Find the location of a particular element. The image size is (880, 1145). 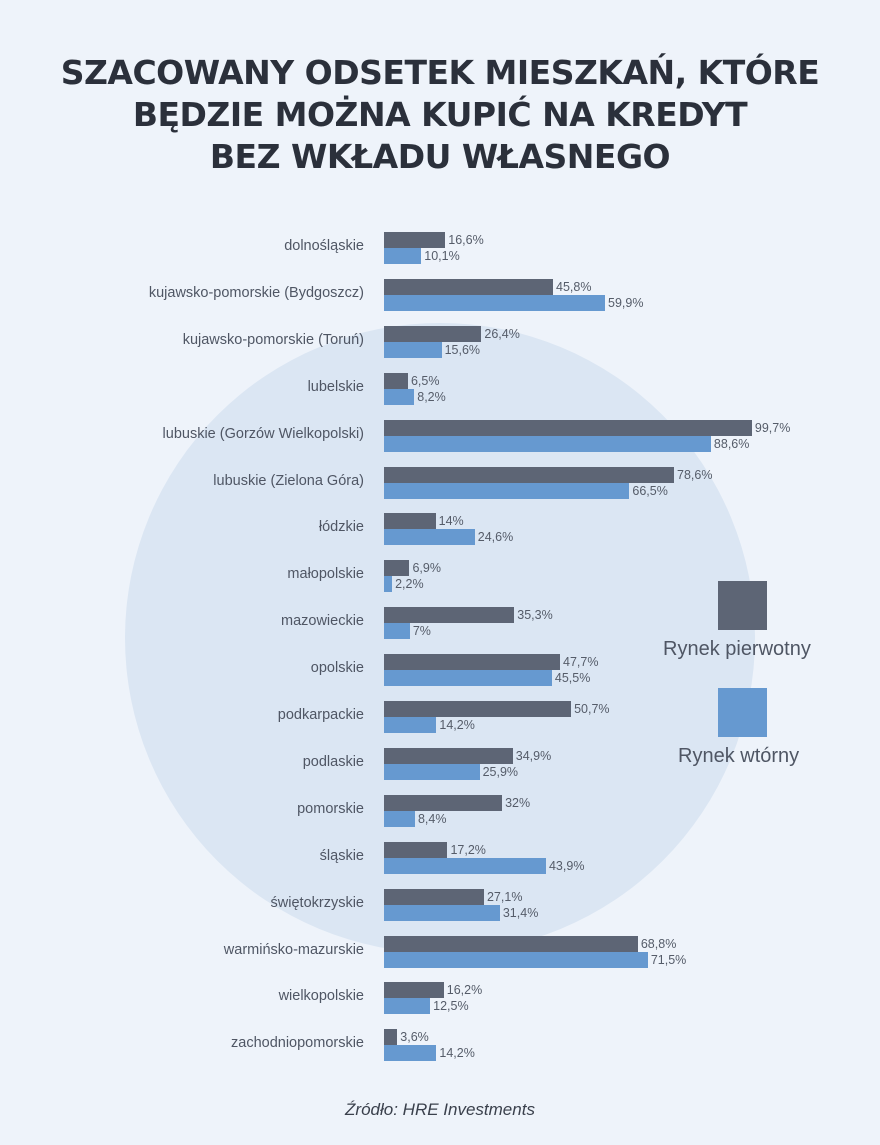

data-label: 16,2% is located at coordinates (464, 990).